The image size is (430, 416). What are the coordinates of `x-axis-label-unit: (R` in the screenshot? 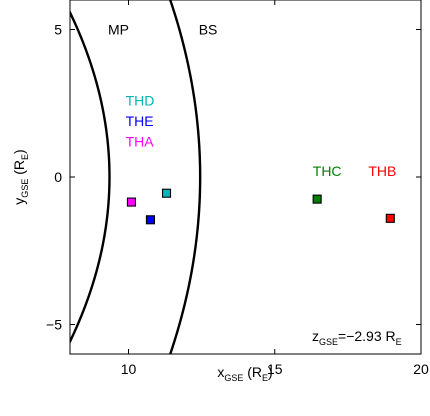 It's located at (252, 372).